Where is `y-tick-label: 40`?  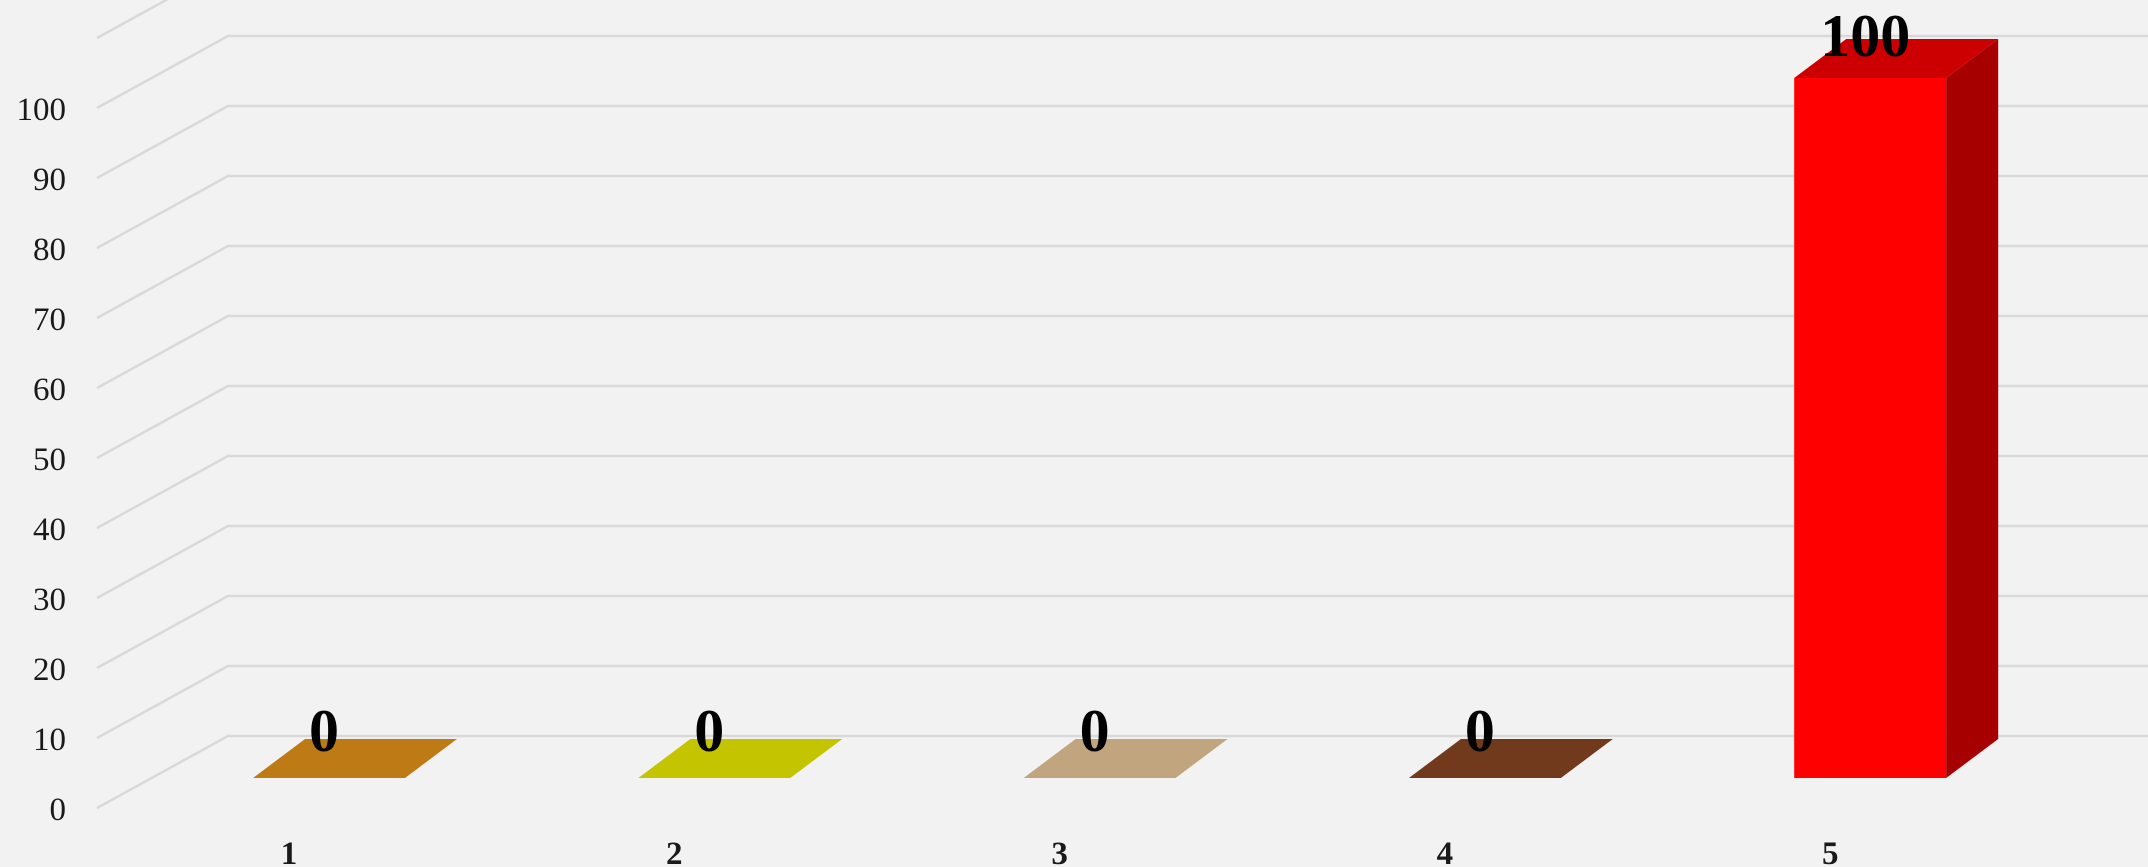
y-tick-label: 40 is located at coordinates (49, 530).